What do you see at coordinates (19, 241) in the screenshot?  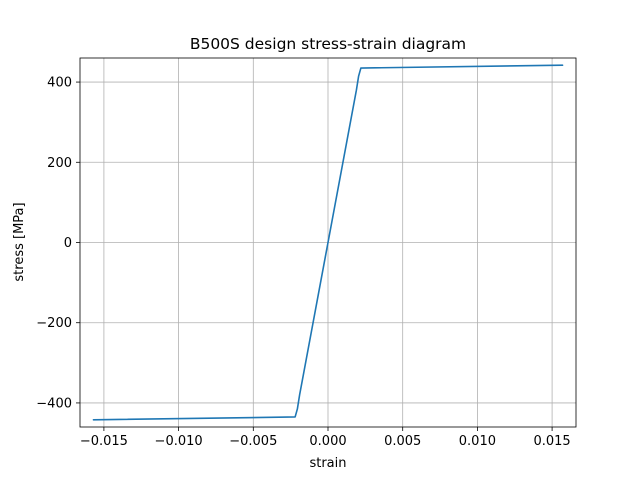 I see `y-axis-label: stress [MPa]` at bounding box center [19, 241].